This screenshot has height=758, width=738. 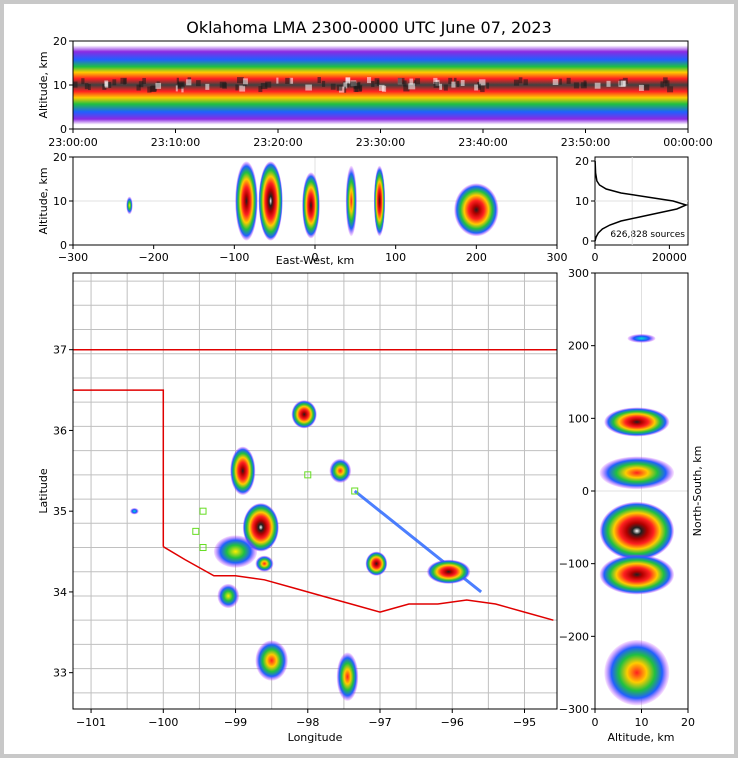 What do you see at coordinates (557, 257) in the screenshot?
I see `east-west-xtick-label: 300` at bounding box center [557, 257].